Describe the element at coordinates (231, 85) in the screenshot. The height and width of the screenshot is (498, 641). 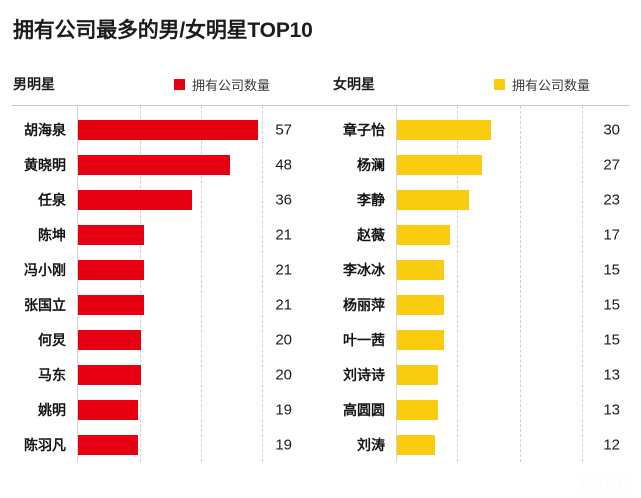
I see `legend-male-label: 拥有公司数量` at that location.